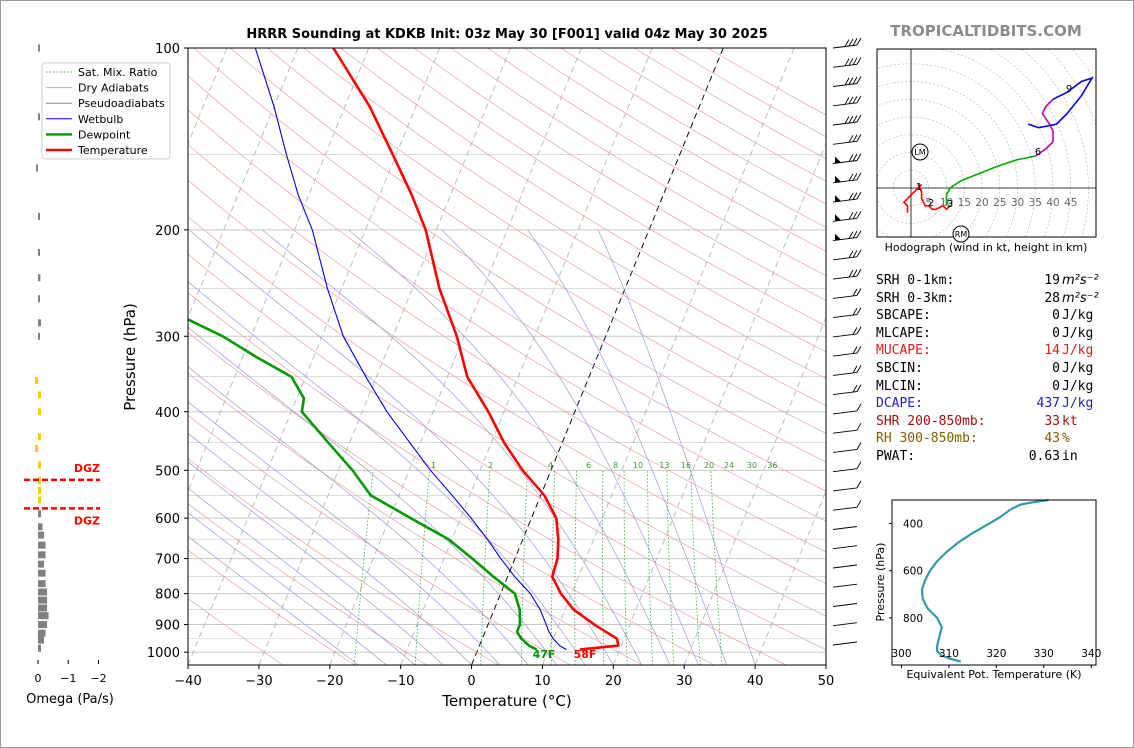 This screenshot has height=748, width=1134. Describe the element at coordinates (69, 375) in the screenshot. I see `omega-chart: DGZ DGZ 0 −1 −2 Omega (Pa/s)` at that location.